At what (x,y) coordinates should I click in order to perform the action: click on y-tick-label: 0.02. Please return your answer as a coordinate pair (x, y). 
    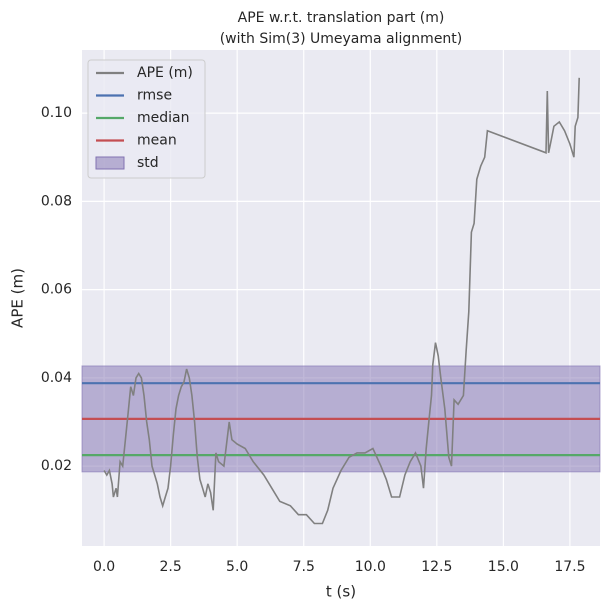
    Looking at the image, I should click on (56, 466).